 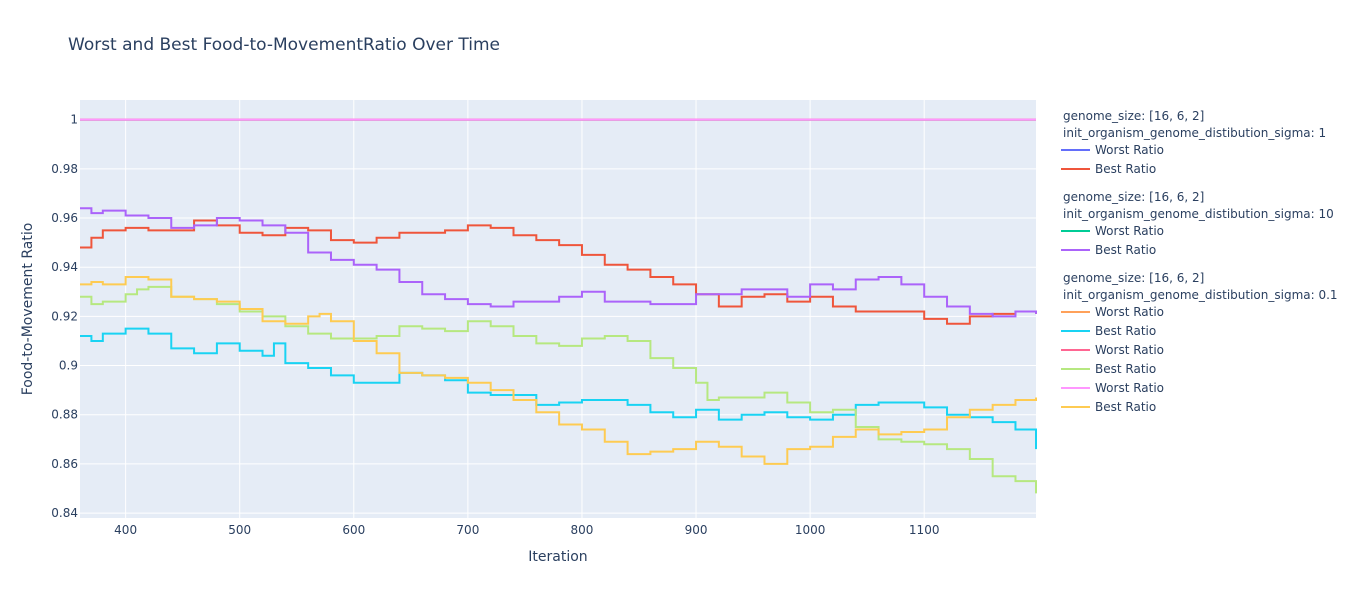 I want to click on x-tick-label: 1000, so click(x=810, y=530).